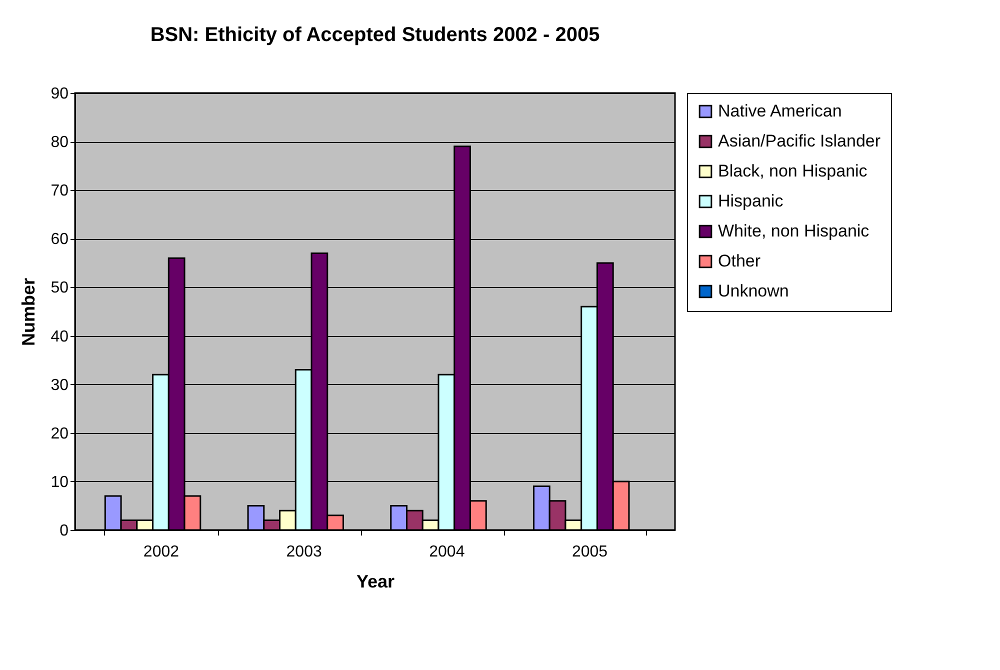 This screenshot has width=1000, height=670. I want to click on legend-label: White, non Hispanic, so click(794, 231).